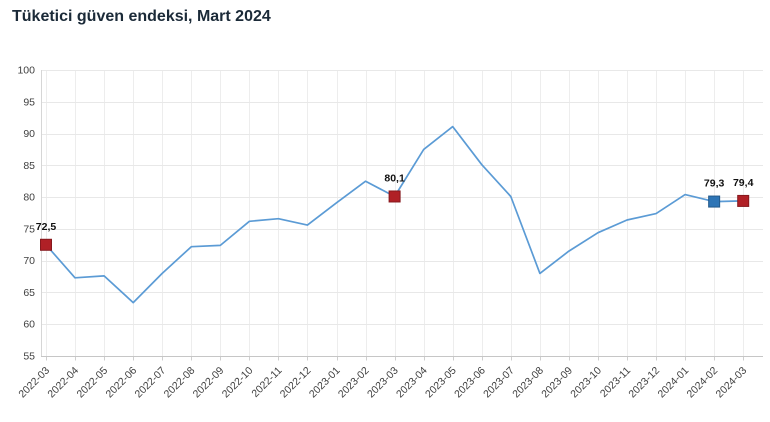 This screenshot has height=422, width=770. I want to click on x-axis-label: 2022-04, so click(63, 383).